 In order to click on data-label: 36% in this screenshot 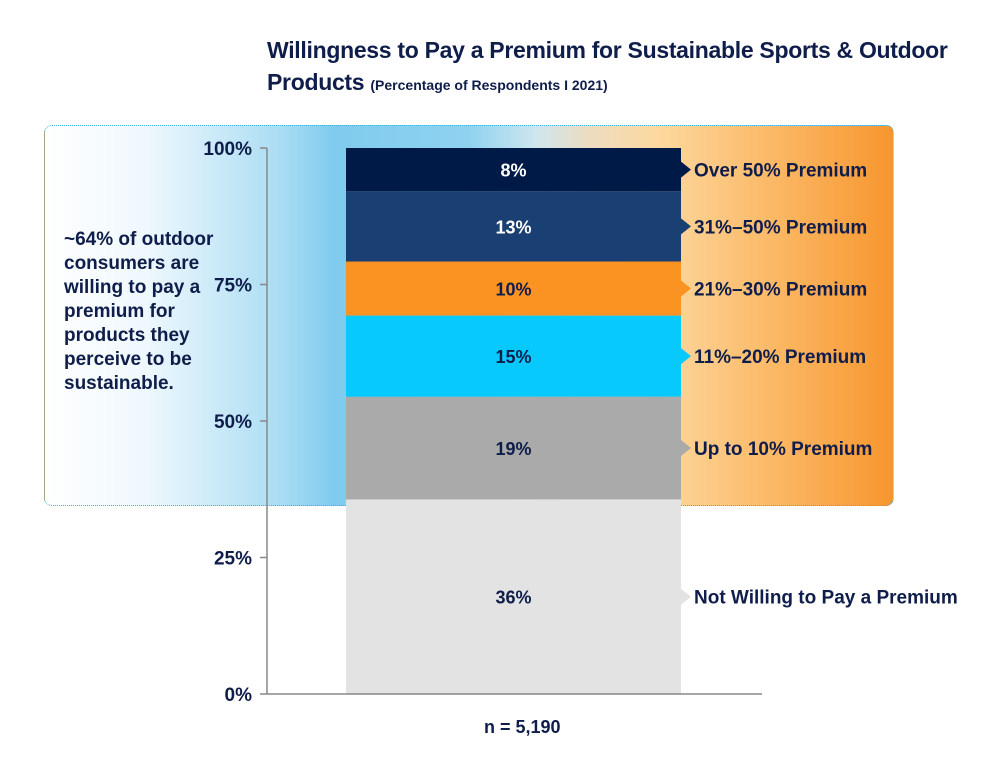, I will do `click(513, 598)`.